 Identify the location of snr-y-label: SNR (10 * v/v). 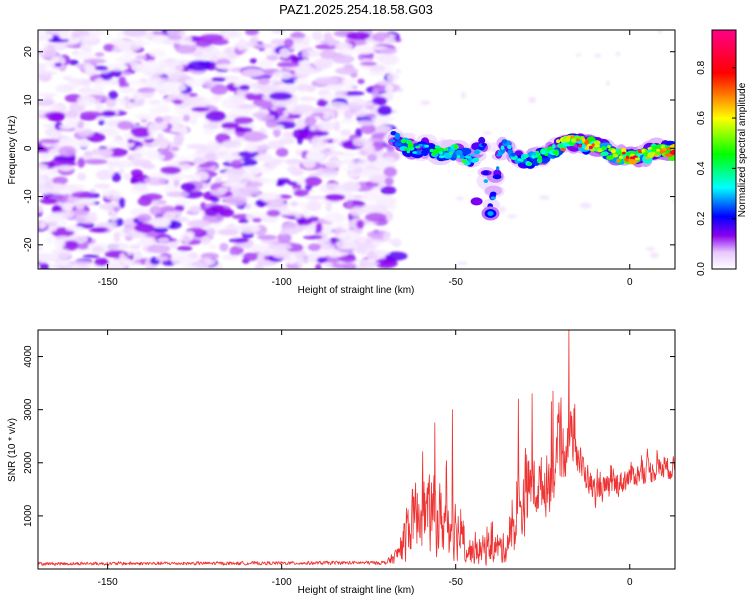
(12, 450).